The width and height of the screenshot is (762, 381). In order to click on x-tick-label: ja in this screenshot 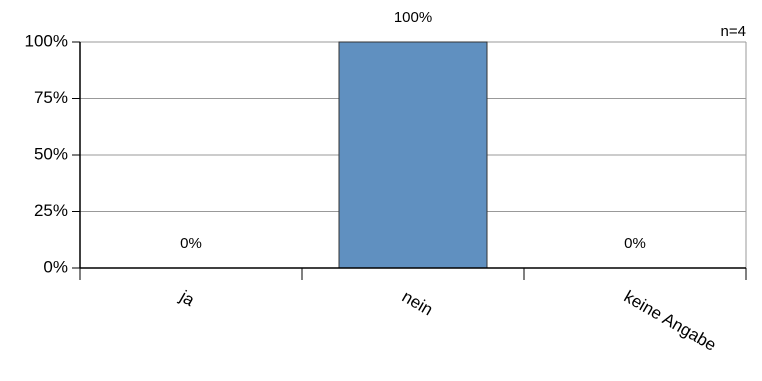, I will do `click(187, 298)`.